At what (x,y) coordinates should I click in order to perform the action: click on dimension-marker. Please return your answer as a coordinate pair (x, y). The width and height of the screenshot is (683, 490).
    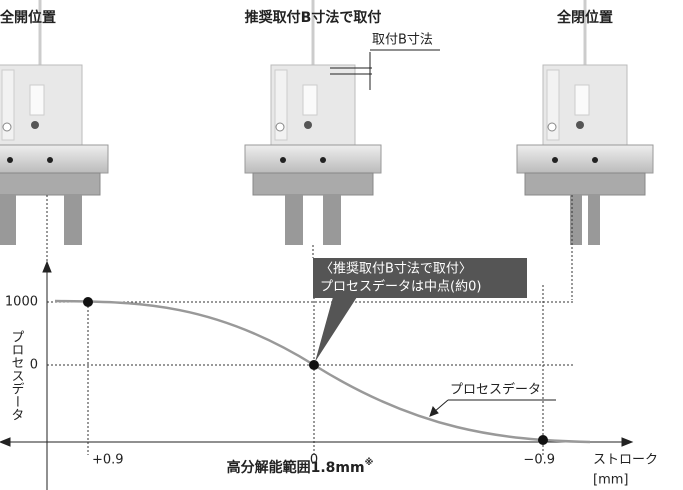
    Looking at the image, I should click on (385, 69).